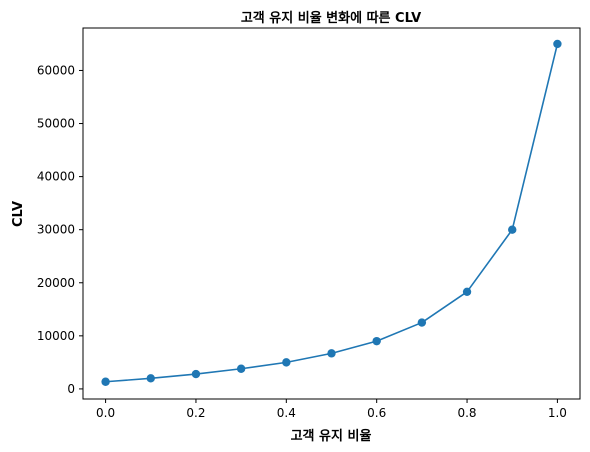 The image size is (590, 452). Describe the element at coordinates (376, 413) in the screenshot. I see `x-tick-label: 0.6` at that location.